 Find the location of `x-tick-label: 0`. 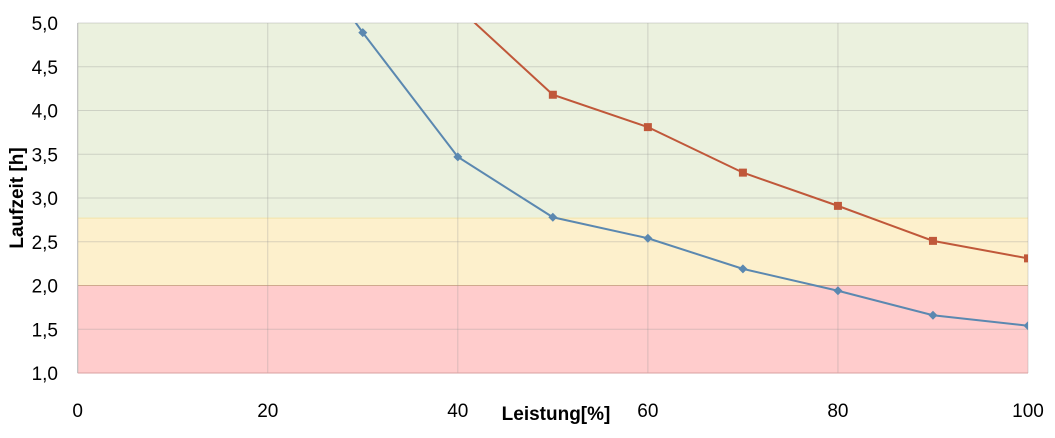

x-tick-label: 0 is located at coordinates (77, 411).